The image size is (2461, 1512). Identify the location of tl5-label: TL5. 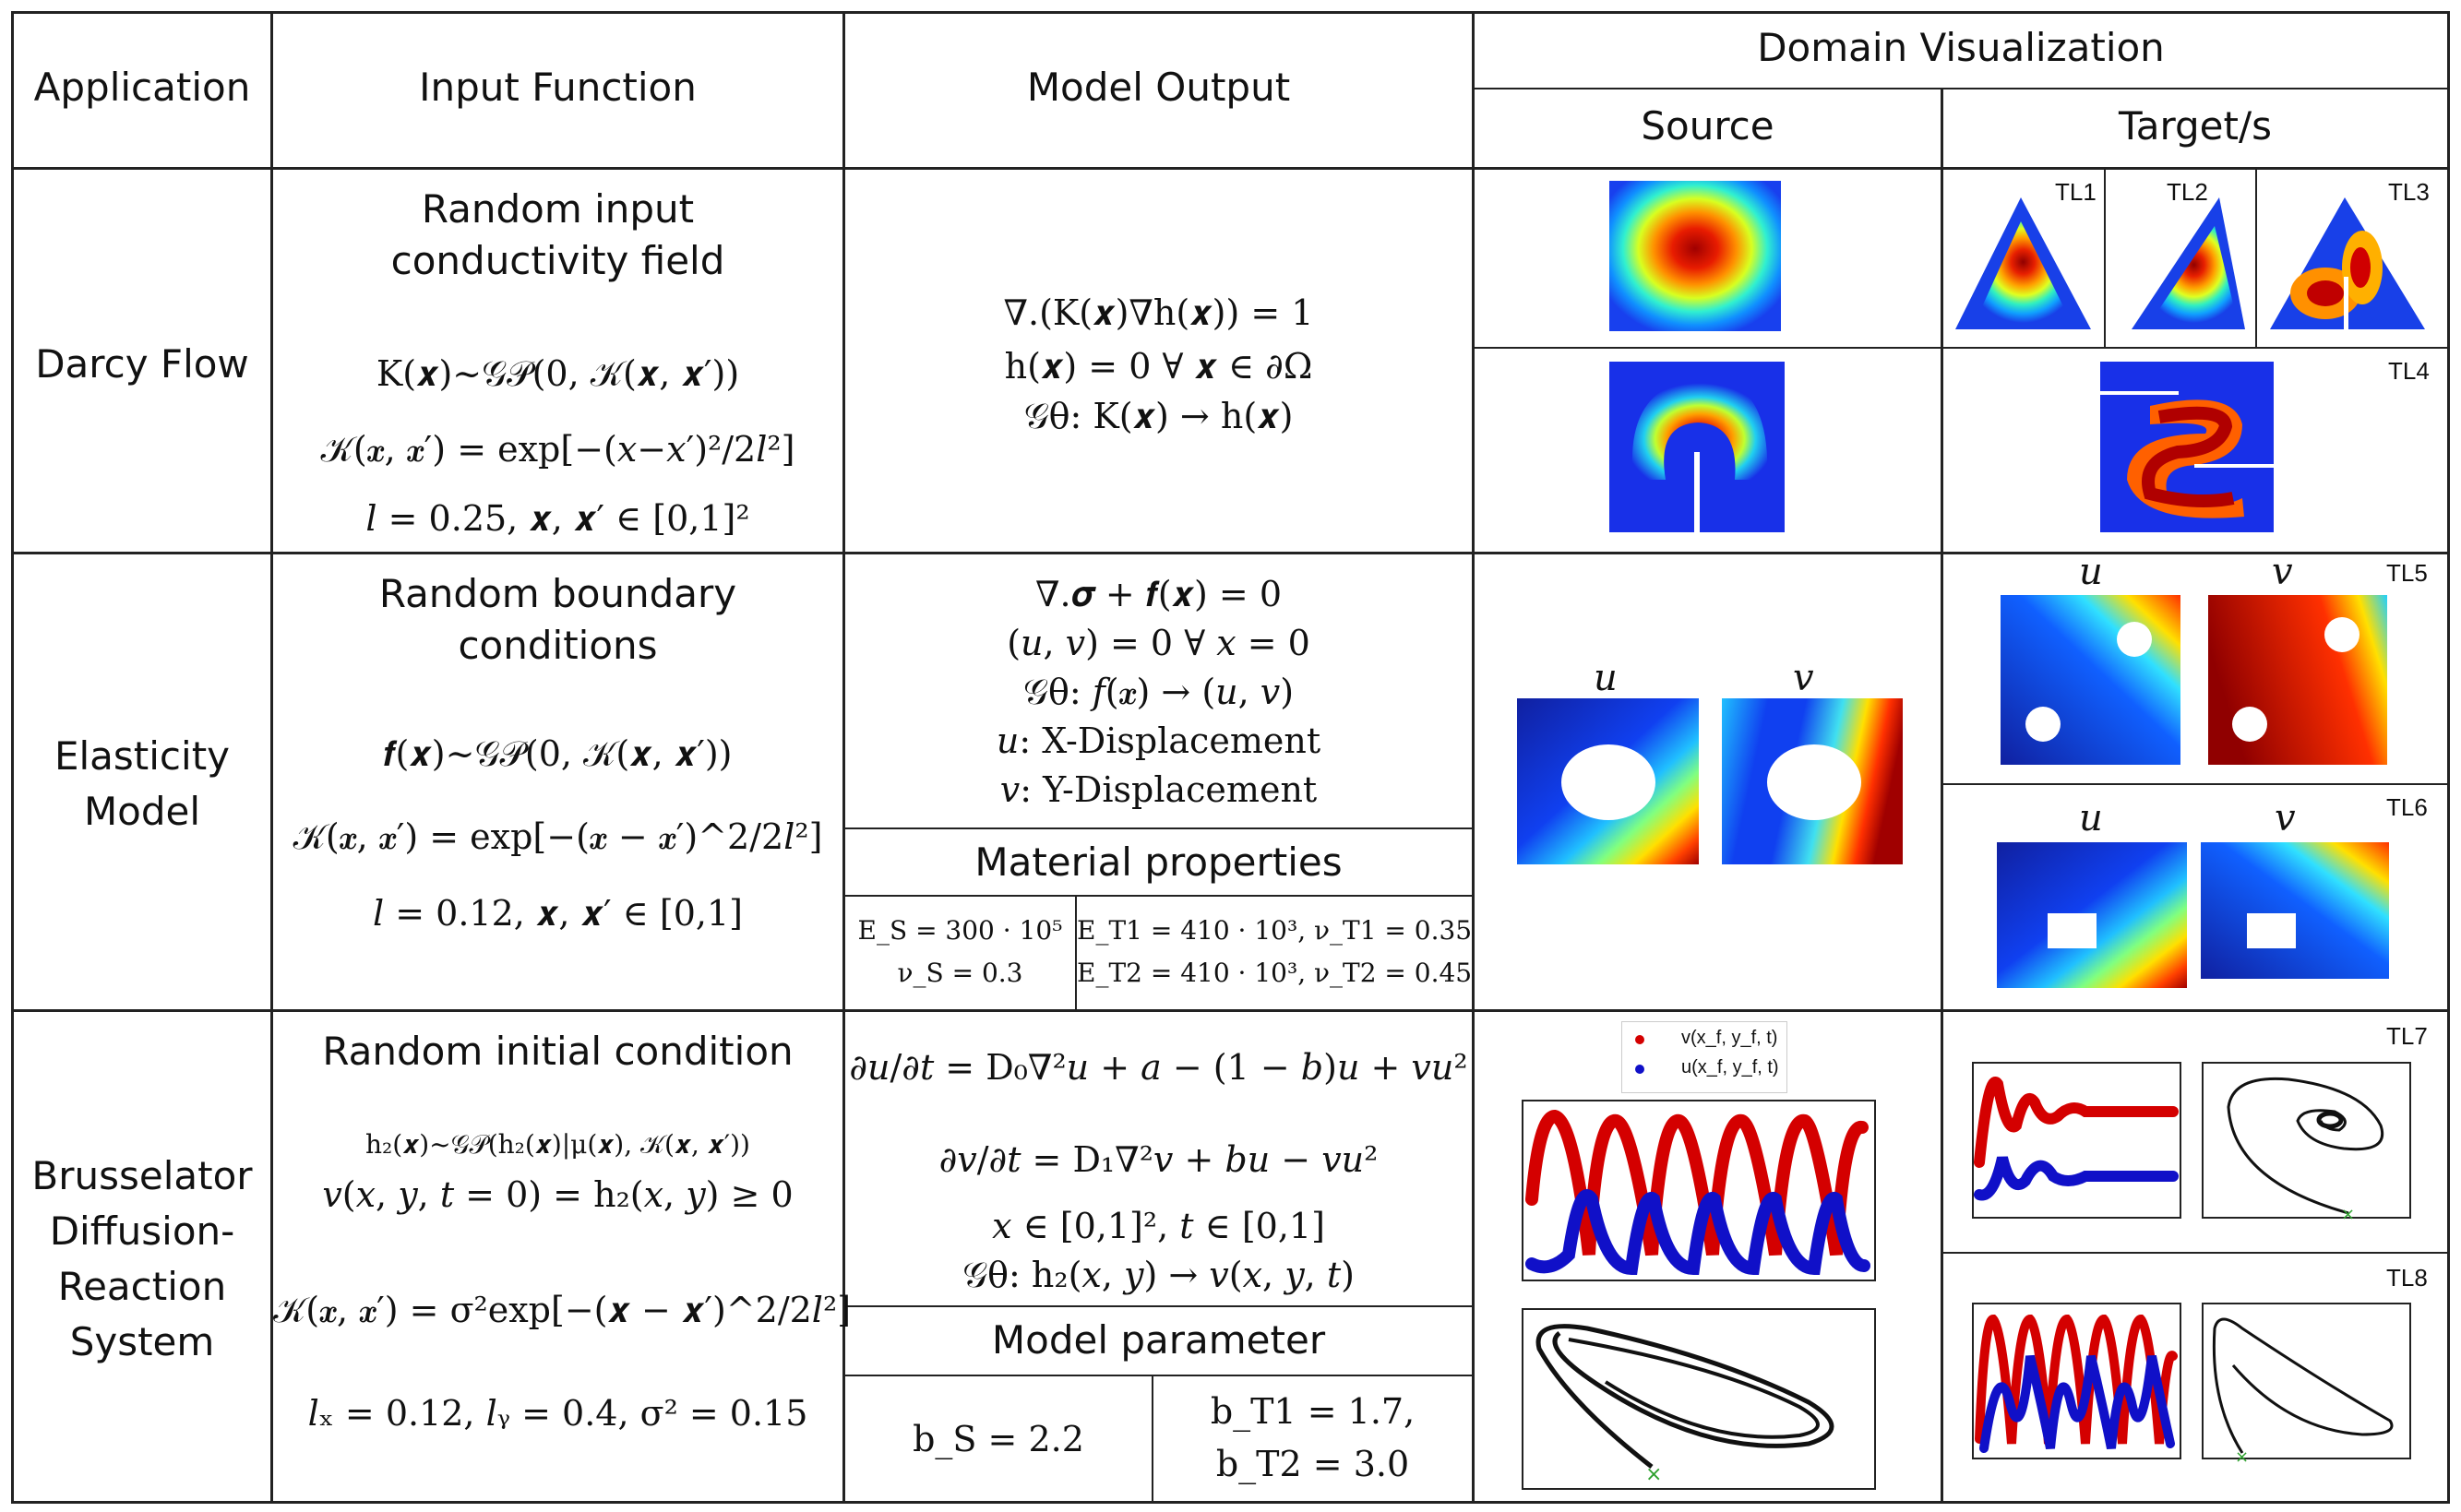
(2407, 573).